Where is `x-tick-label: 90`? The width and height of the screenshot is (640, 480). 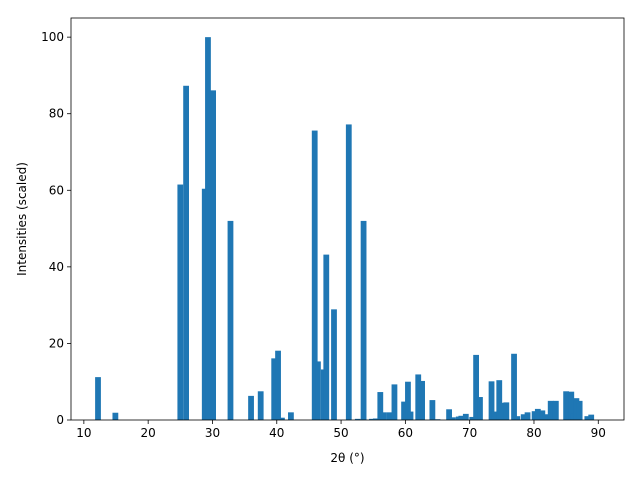
x-tick-label: 90 is located at coordinates (598, 433).